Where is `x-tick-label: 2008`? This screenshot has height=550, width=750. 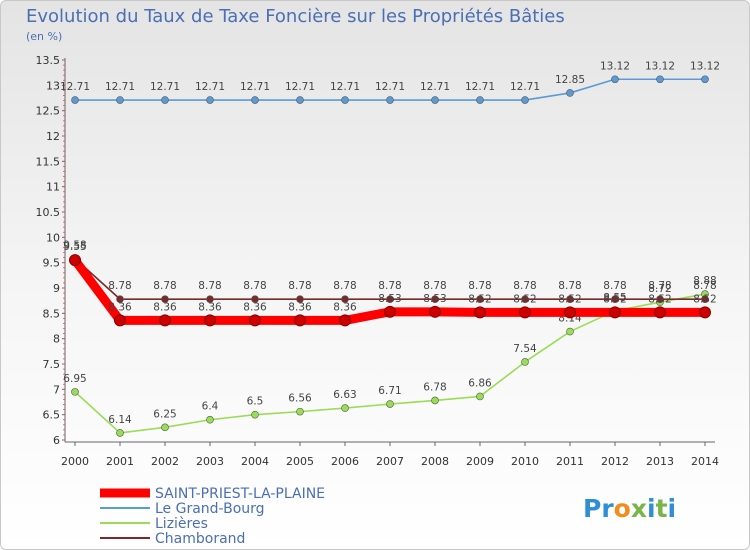 x-tick-label: 2008 is located at coordinates (435, 461).